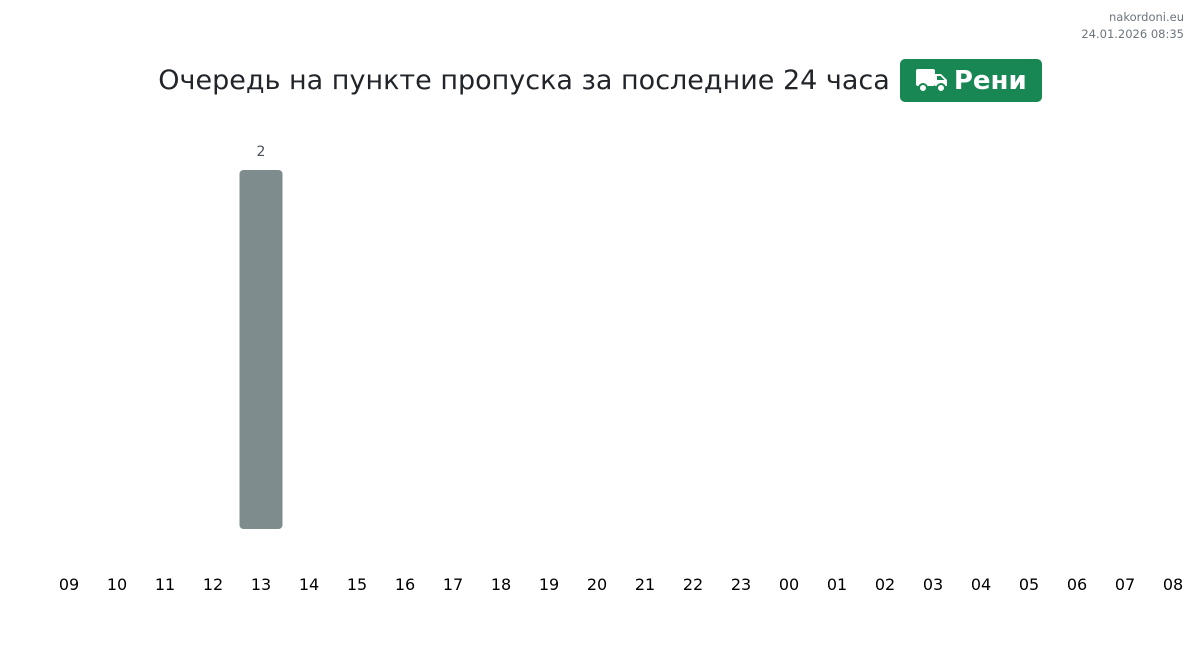 This screenshot has height=651, width=1200. Describe the element at coordinates (931, 80) in the screenshot. I see `truck-icon` at that location.